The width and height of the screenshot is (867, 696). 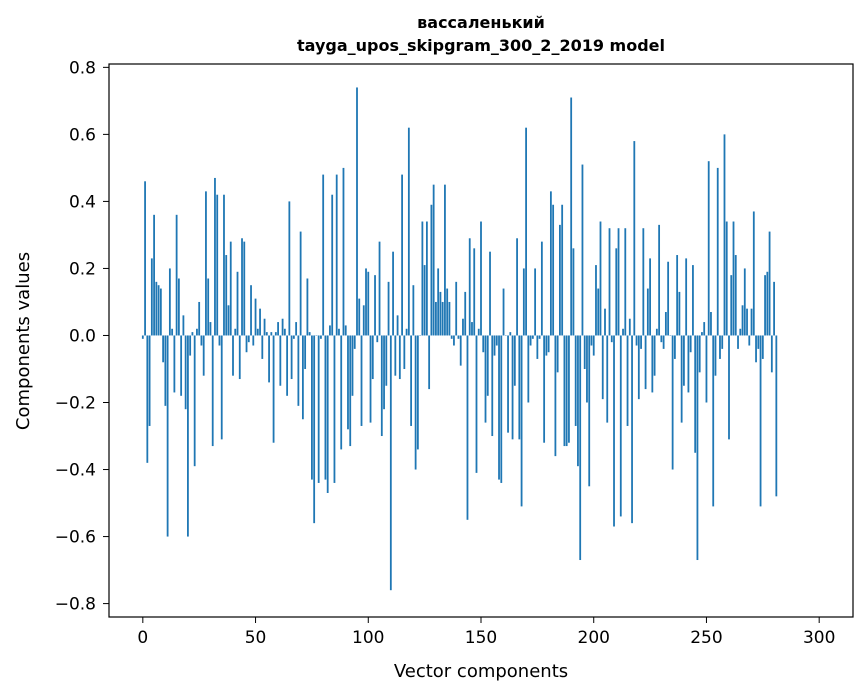 What do you see at coordinates (75, 538) in the screenshot?
I see `y-tick-label: −0.6` at bounding box center [75, 538].